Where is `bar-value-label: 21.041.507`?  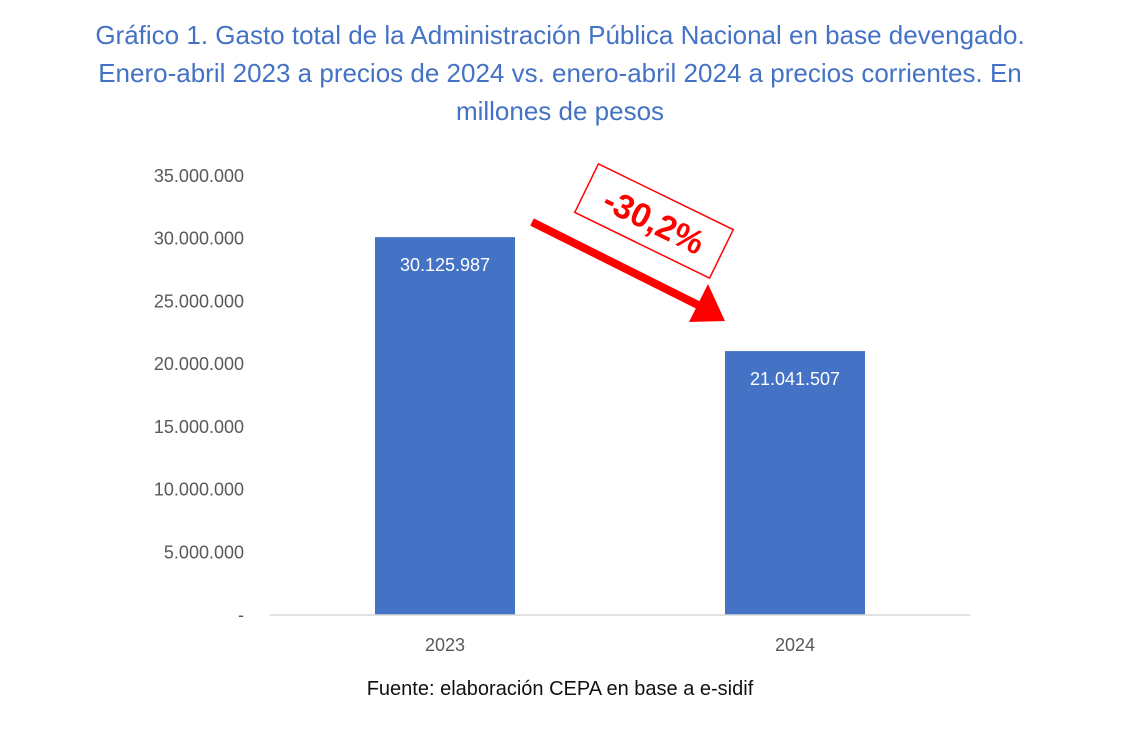 bar-value-label: 21.041.507 is located at coordinates (795, 379).